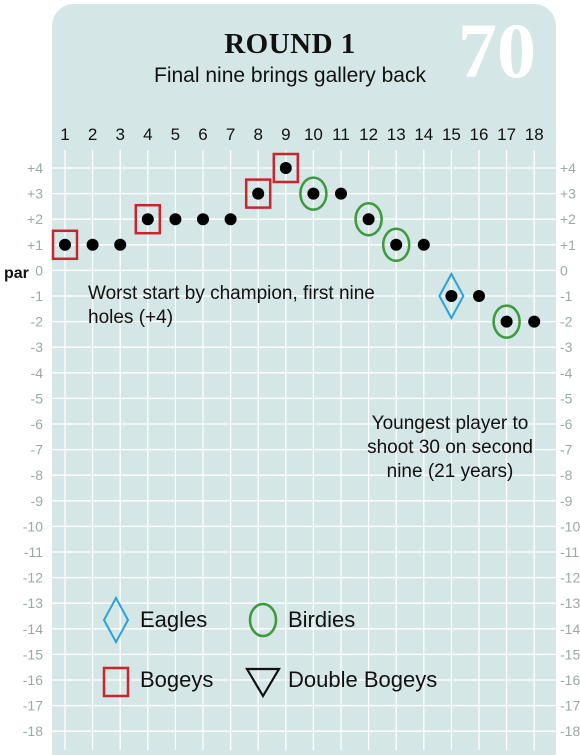  I want to click on x-tick-label: 16, so click(479, 134).